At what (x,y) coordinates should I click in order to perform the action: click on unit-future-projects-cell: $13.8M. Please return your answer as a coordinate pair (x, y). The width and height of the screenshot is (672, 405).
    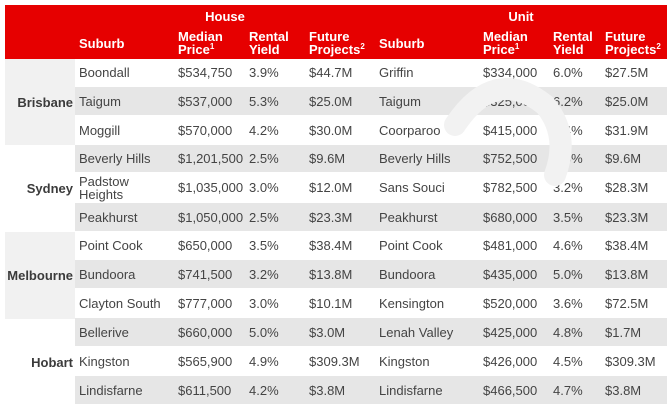
    Looking at the image, I should click on (627, 274).